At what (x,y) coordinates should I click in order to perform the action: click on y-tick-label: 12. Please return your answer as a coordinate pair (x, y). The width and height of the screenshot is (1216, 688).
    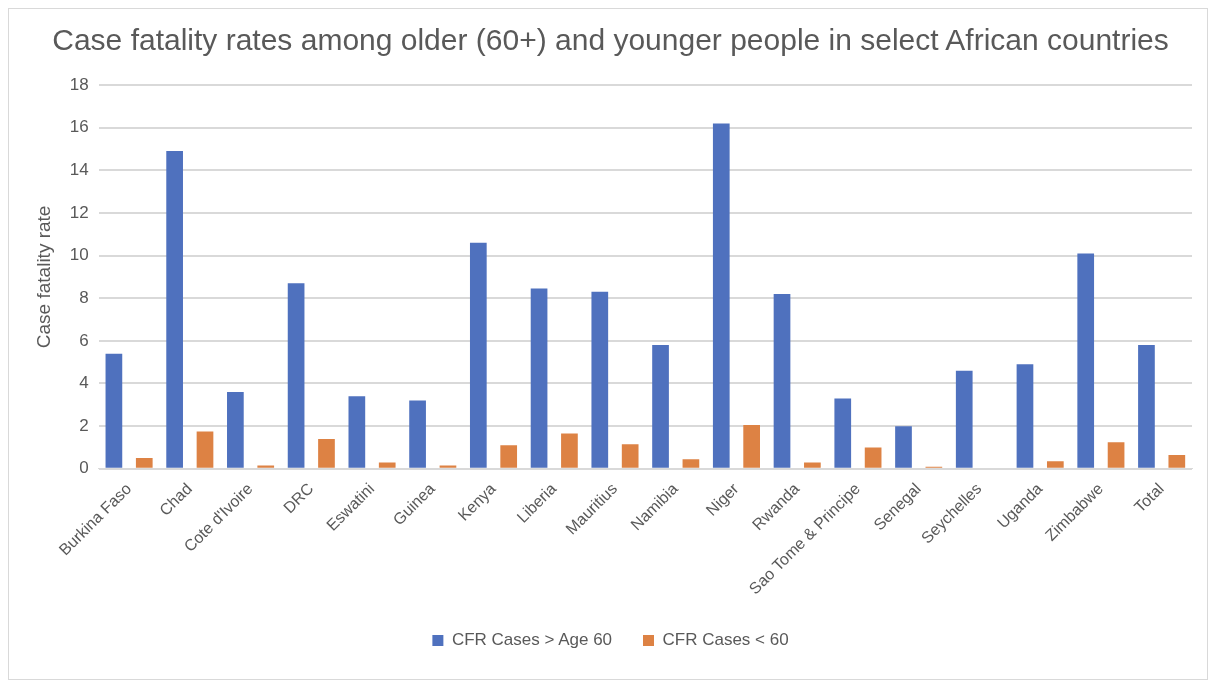
    Looking at the image, I should click on (79, 212).